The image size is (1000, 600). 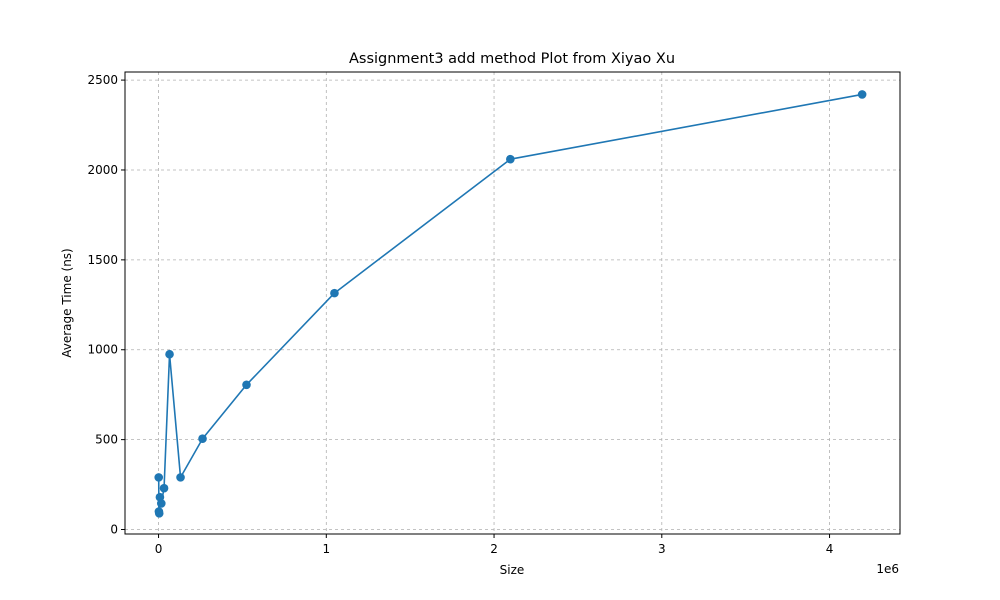 What do you see at coordinates (159, 549) in the screenshot?
I see `x-tick-label: 0` at bounding box center [159, 549].